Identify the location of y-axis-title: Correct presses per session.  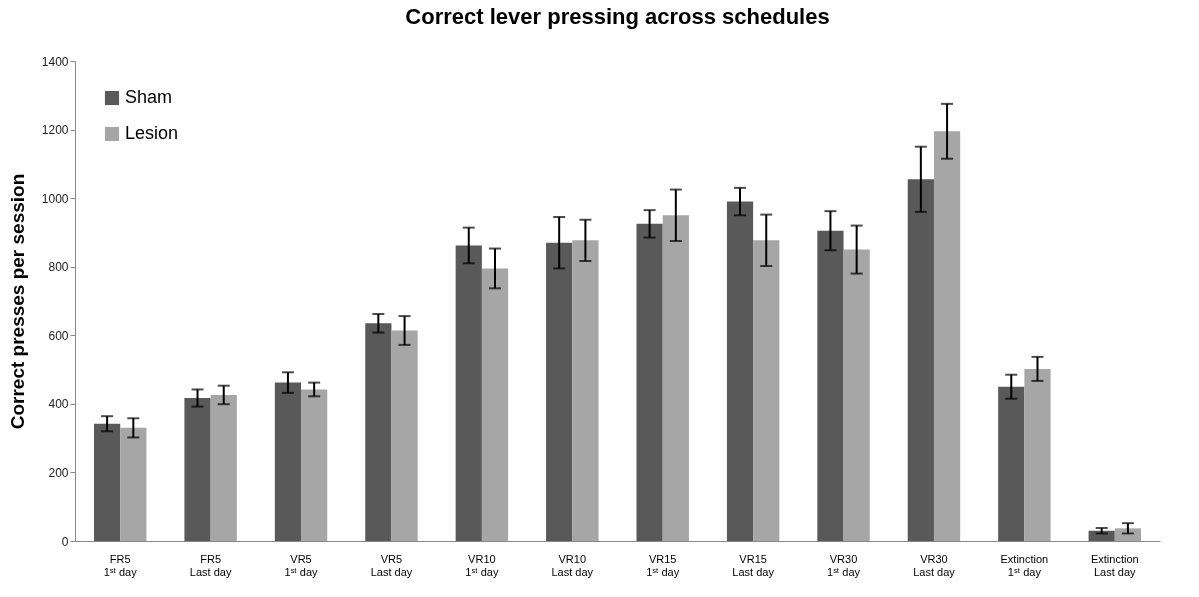
(17, 301).